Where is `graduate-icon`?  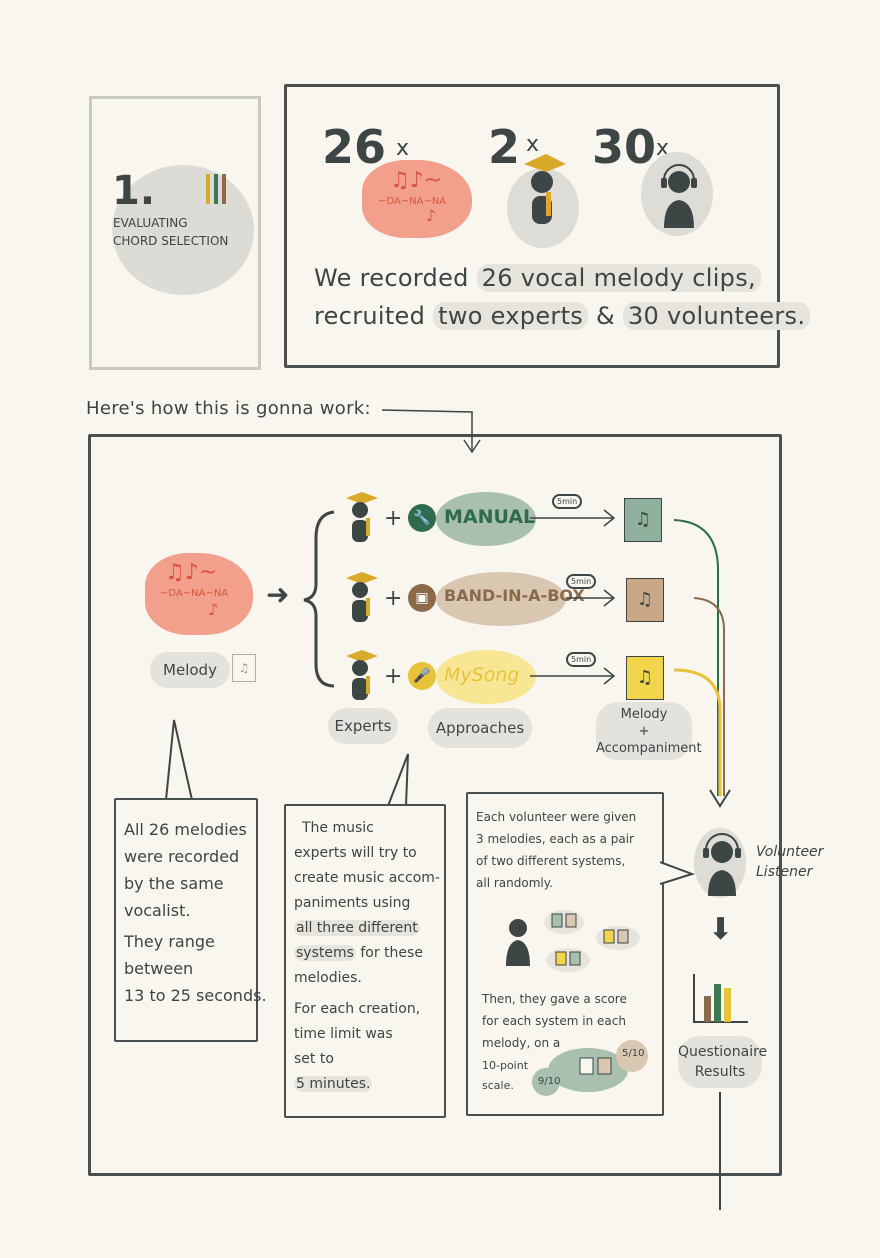 graduate-icon is located at coordinates (545, 189).